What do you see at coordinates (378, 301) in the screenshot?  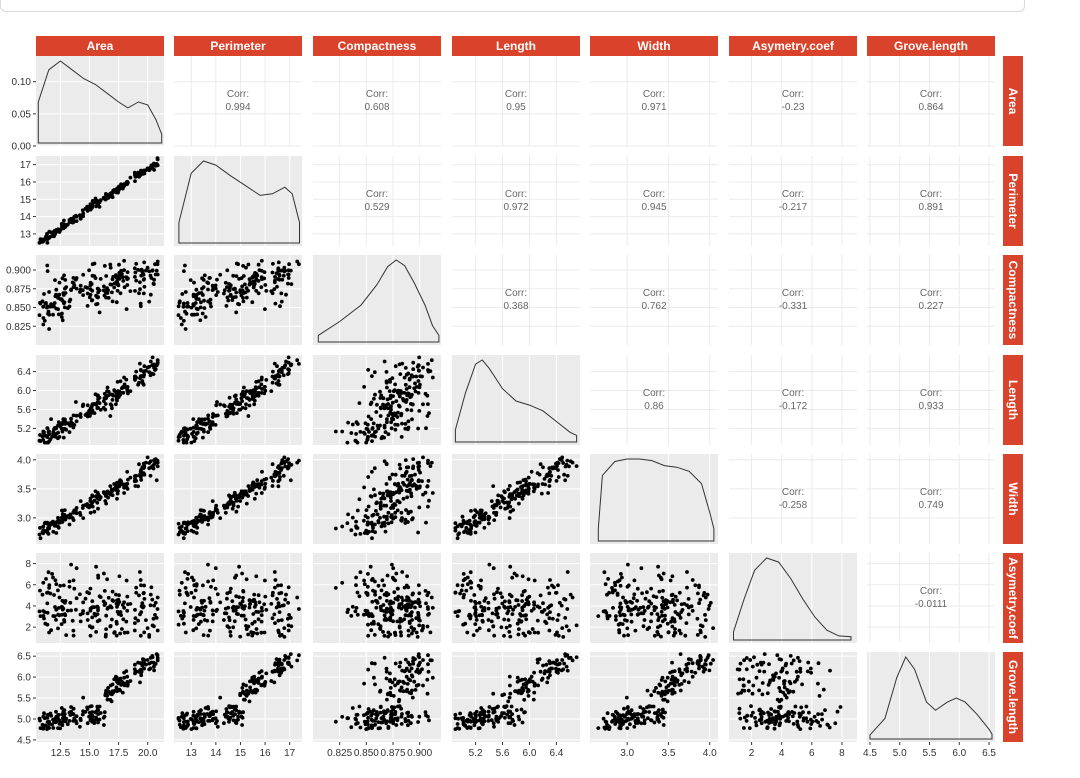 I see `density-curve-compactness` at bounding box center [378, 301].